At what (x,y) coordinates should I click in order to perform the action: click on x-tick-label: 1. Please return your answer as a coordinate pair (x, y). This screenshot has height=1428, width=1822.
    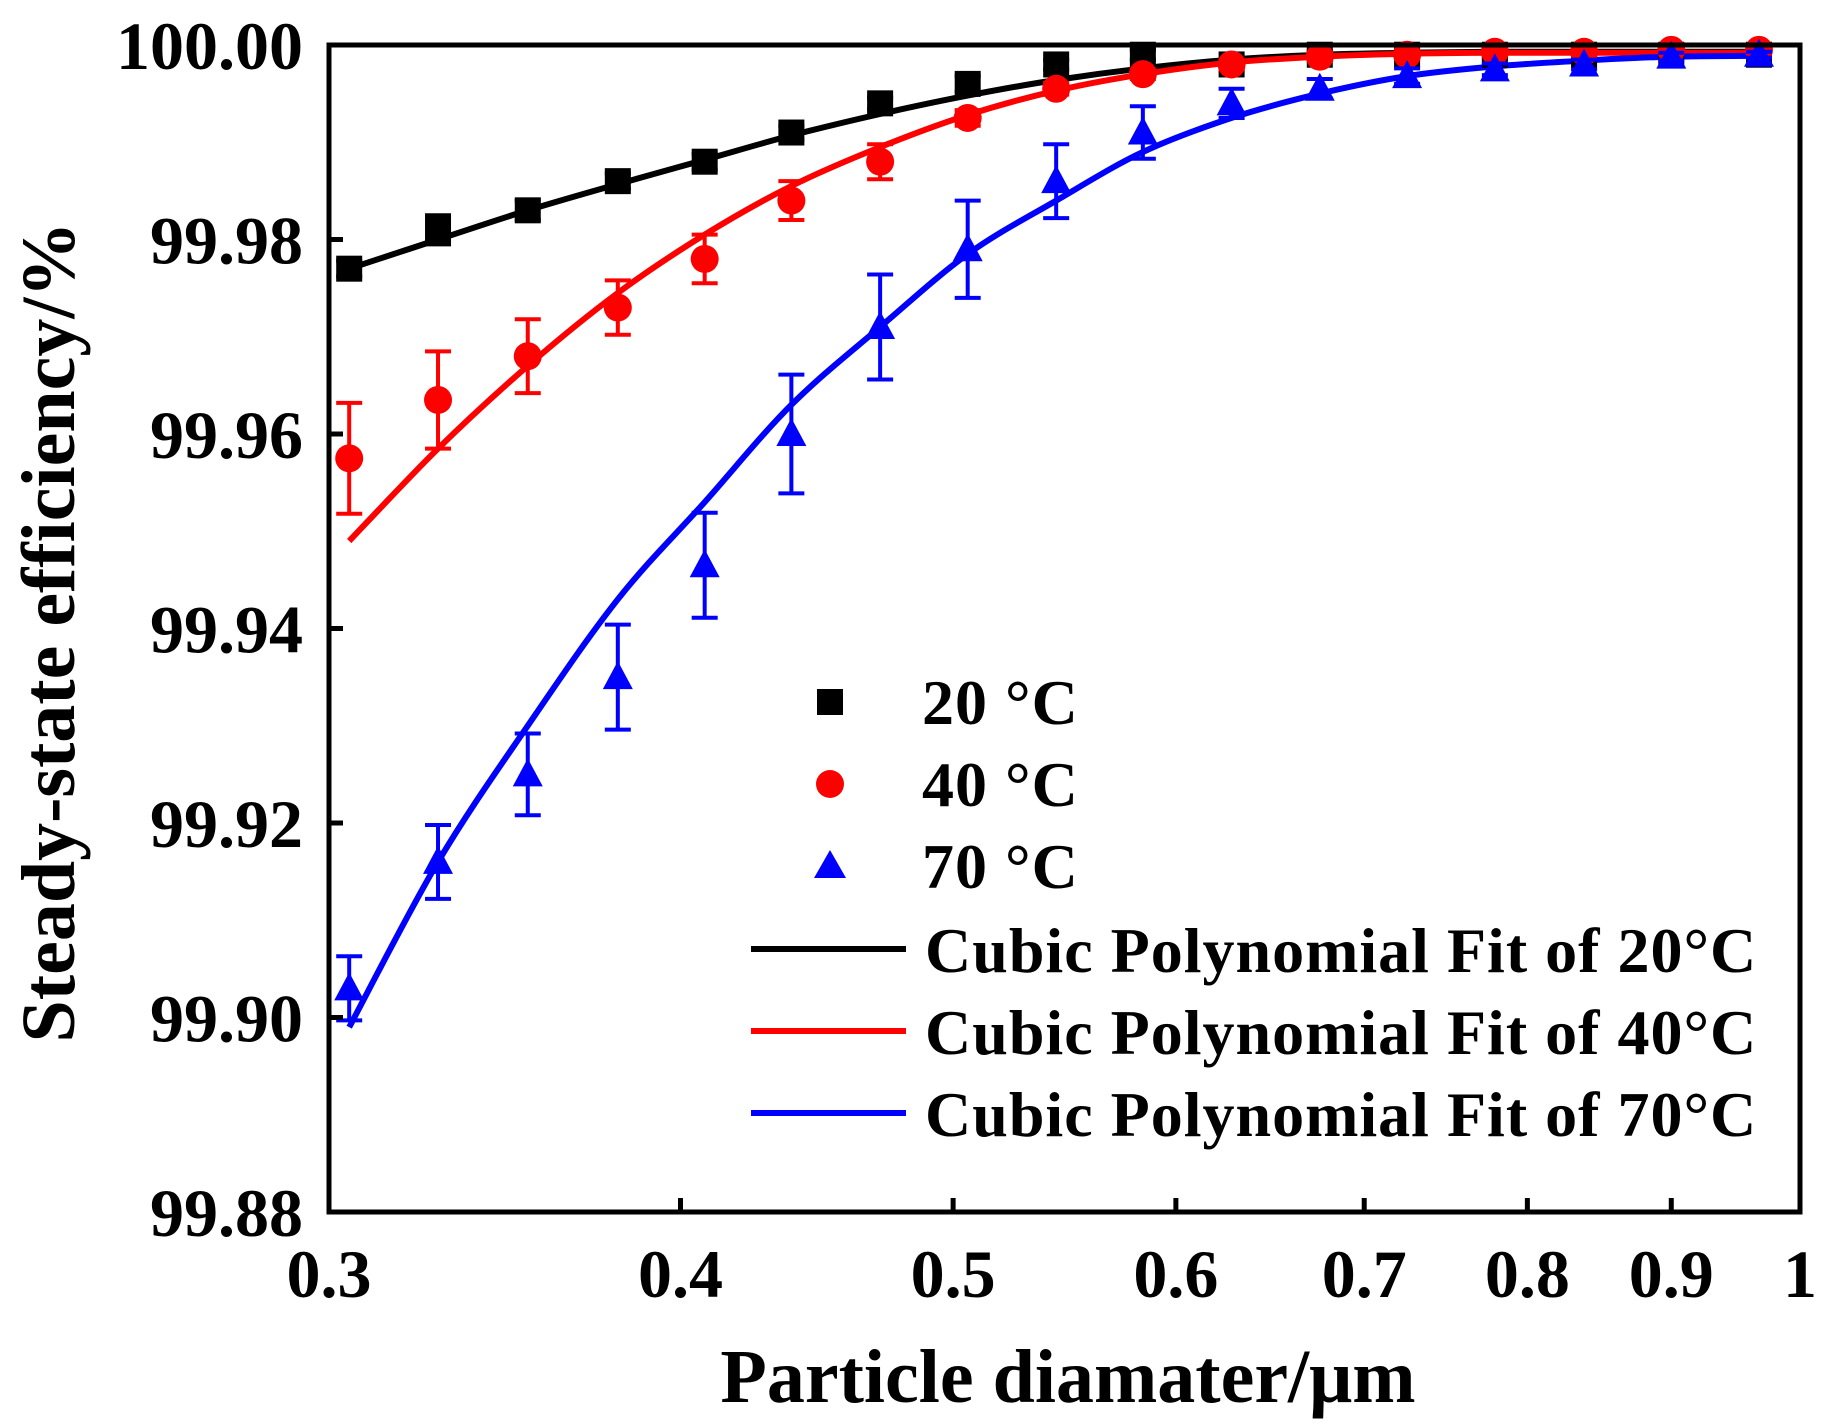
    Looking at the image, I should click on (1800, 1274).